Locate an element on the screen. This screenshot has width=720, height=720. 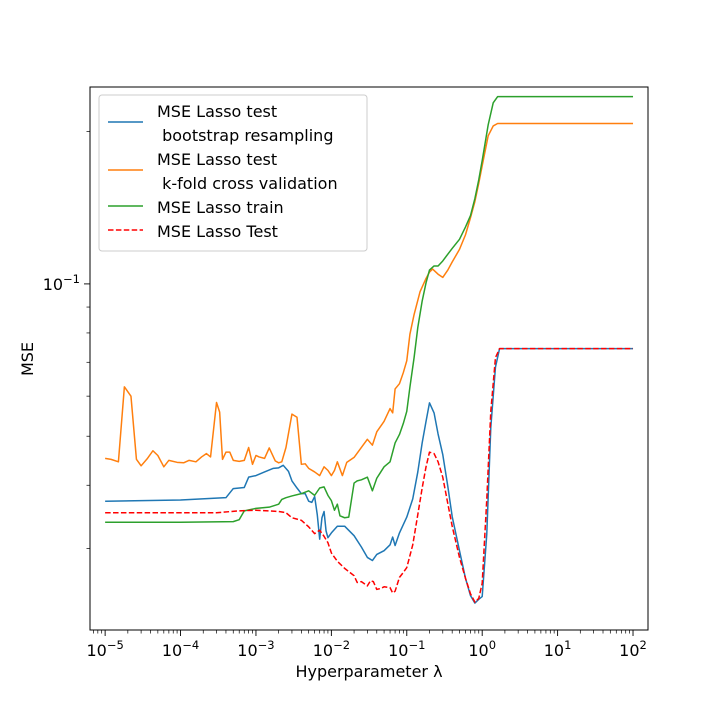
y-axis-label: MSE is located at coordinates (27, 359).